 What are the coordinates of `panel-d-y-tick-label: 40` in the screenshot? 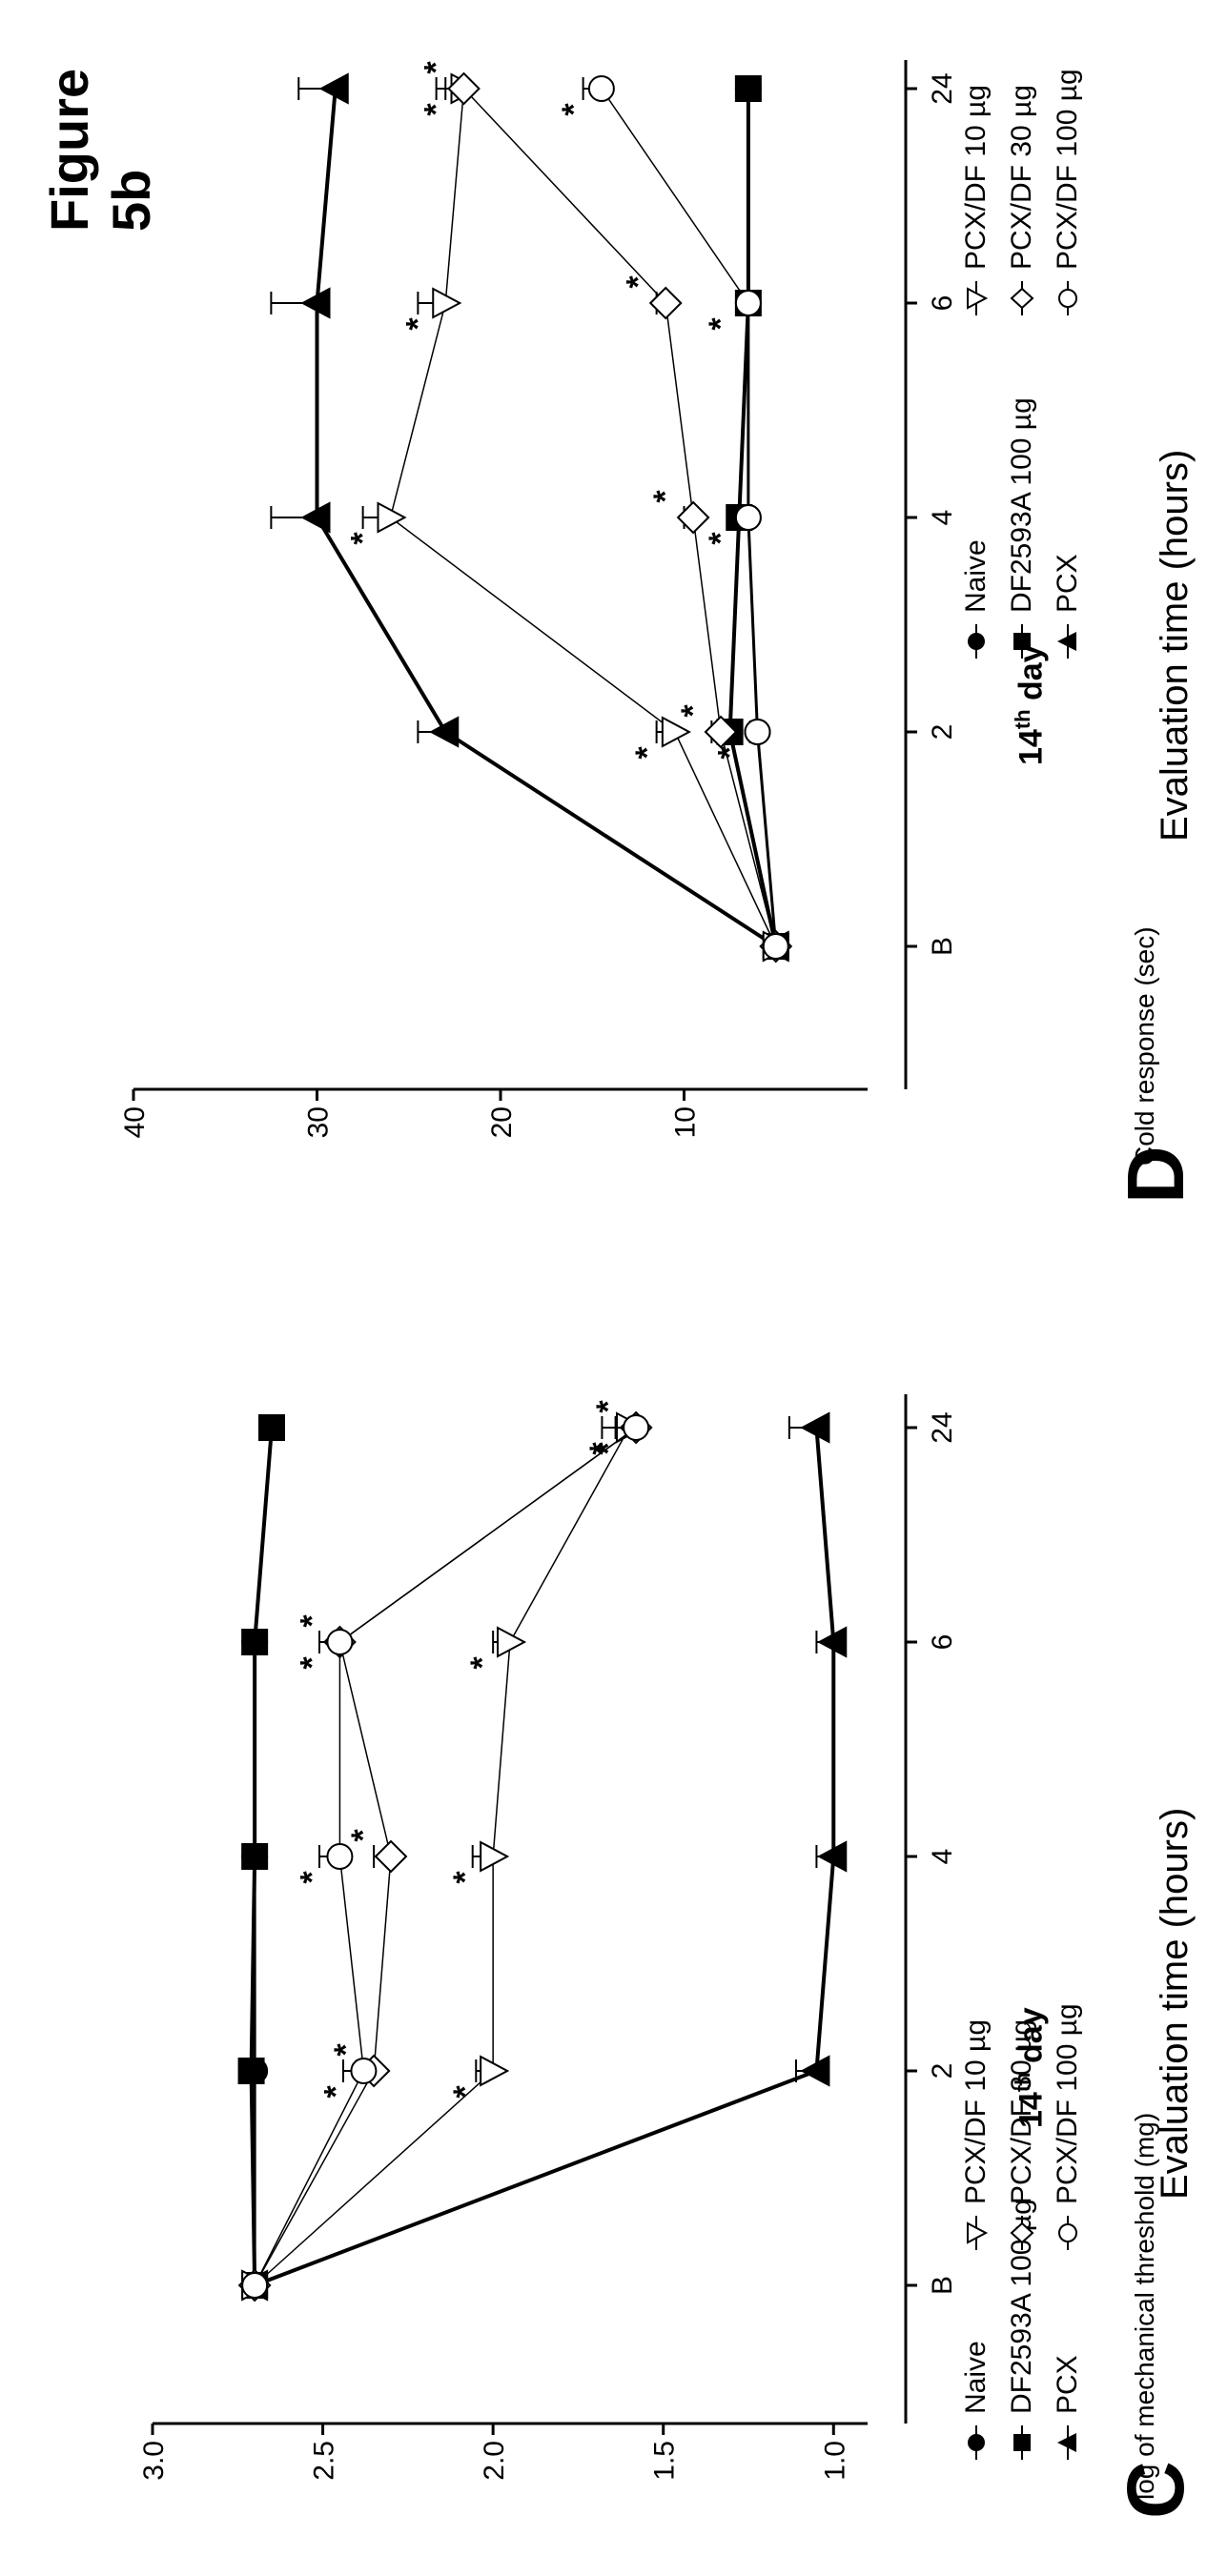 It's located at (135, 1122).